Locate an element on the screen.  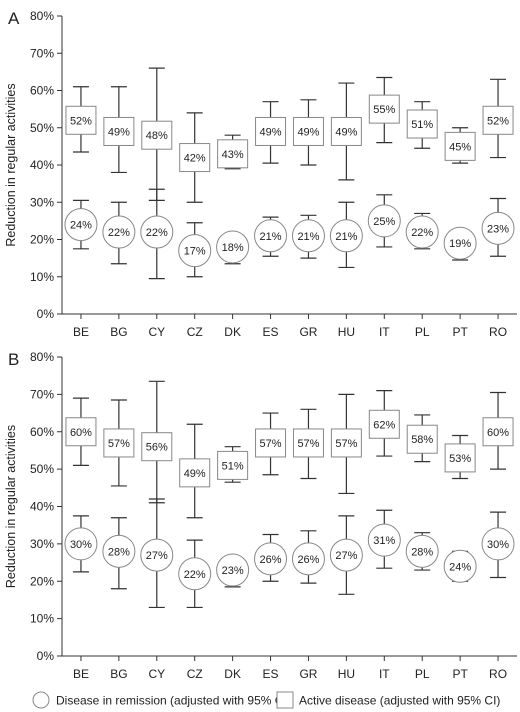
x-tick-label: BG is located at coordinates (118, 674).